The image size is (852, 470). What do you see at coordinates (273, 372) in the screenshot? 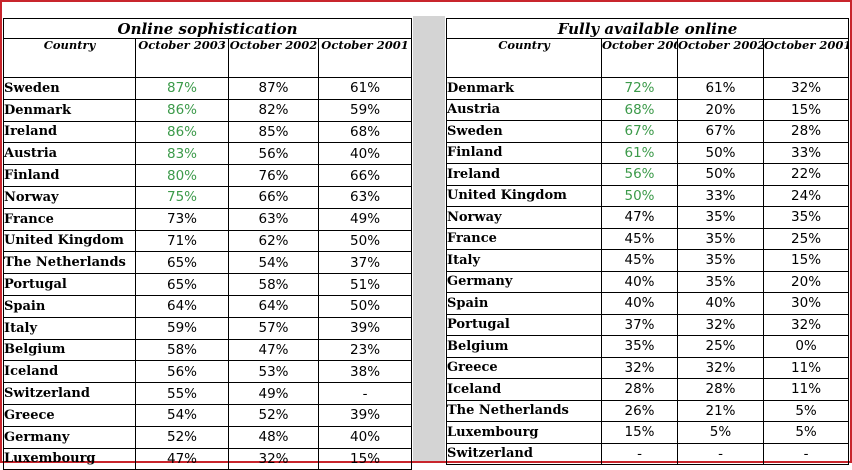
I see `percent-cell: 53%` at bounding box center [273, 372].